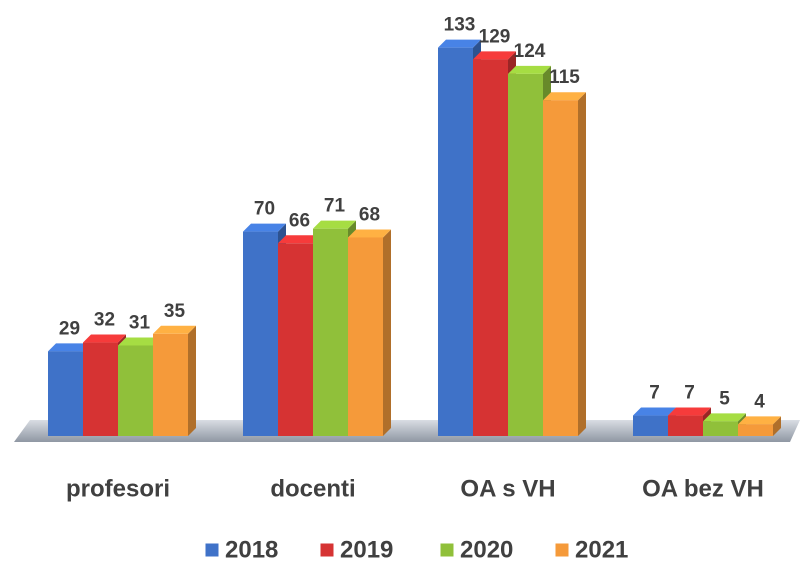  Describe the element at coordinates (495, 36) in the screenshot. I see `data-label: 129` at that location.